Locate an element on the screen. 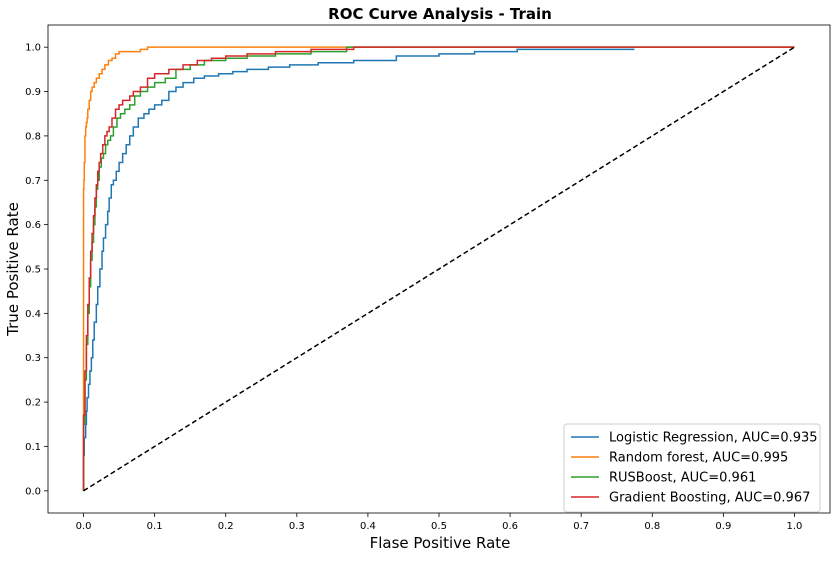 The height and width of the screenshot is (561, 837). x-tick-label: 0.1 is located at coordinates (155, 526).